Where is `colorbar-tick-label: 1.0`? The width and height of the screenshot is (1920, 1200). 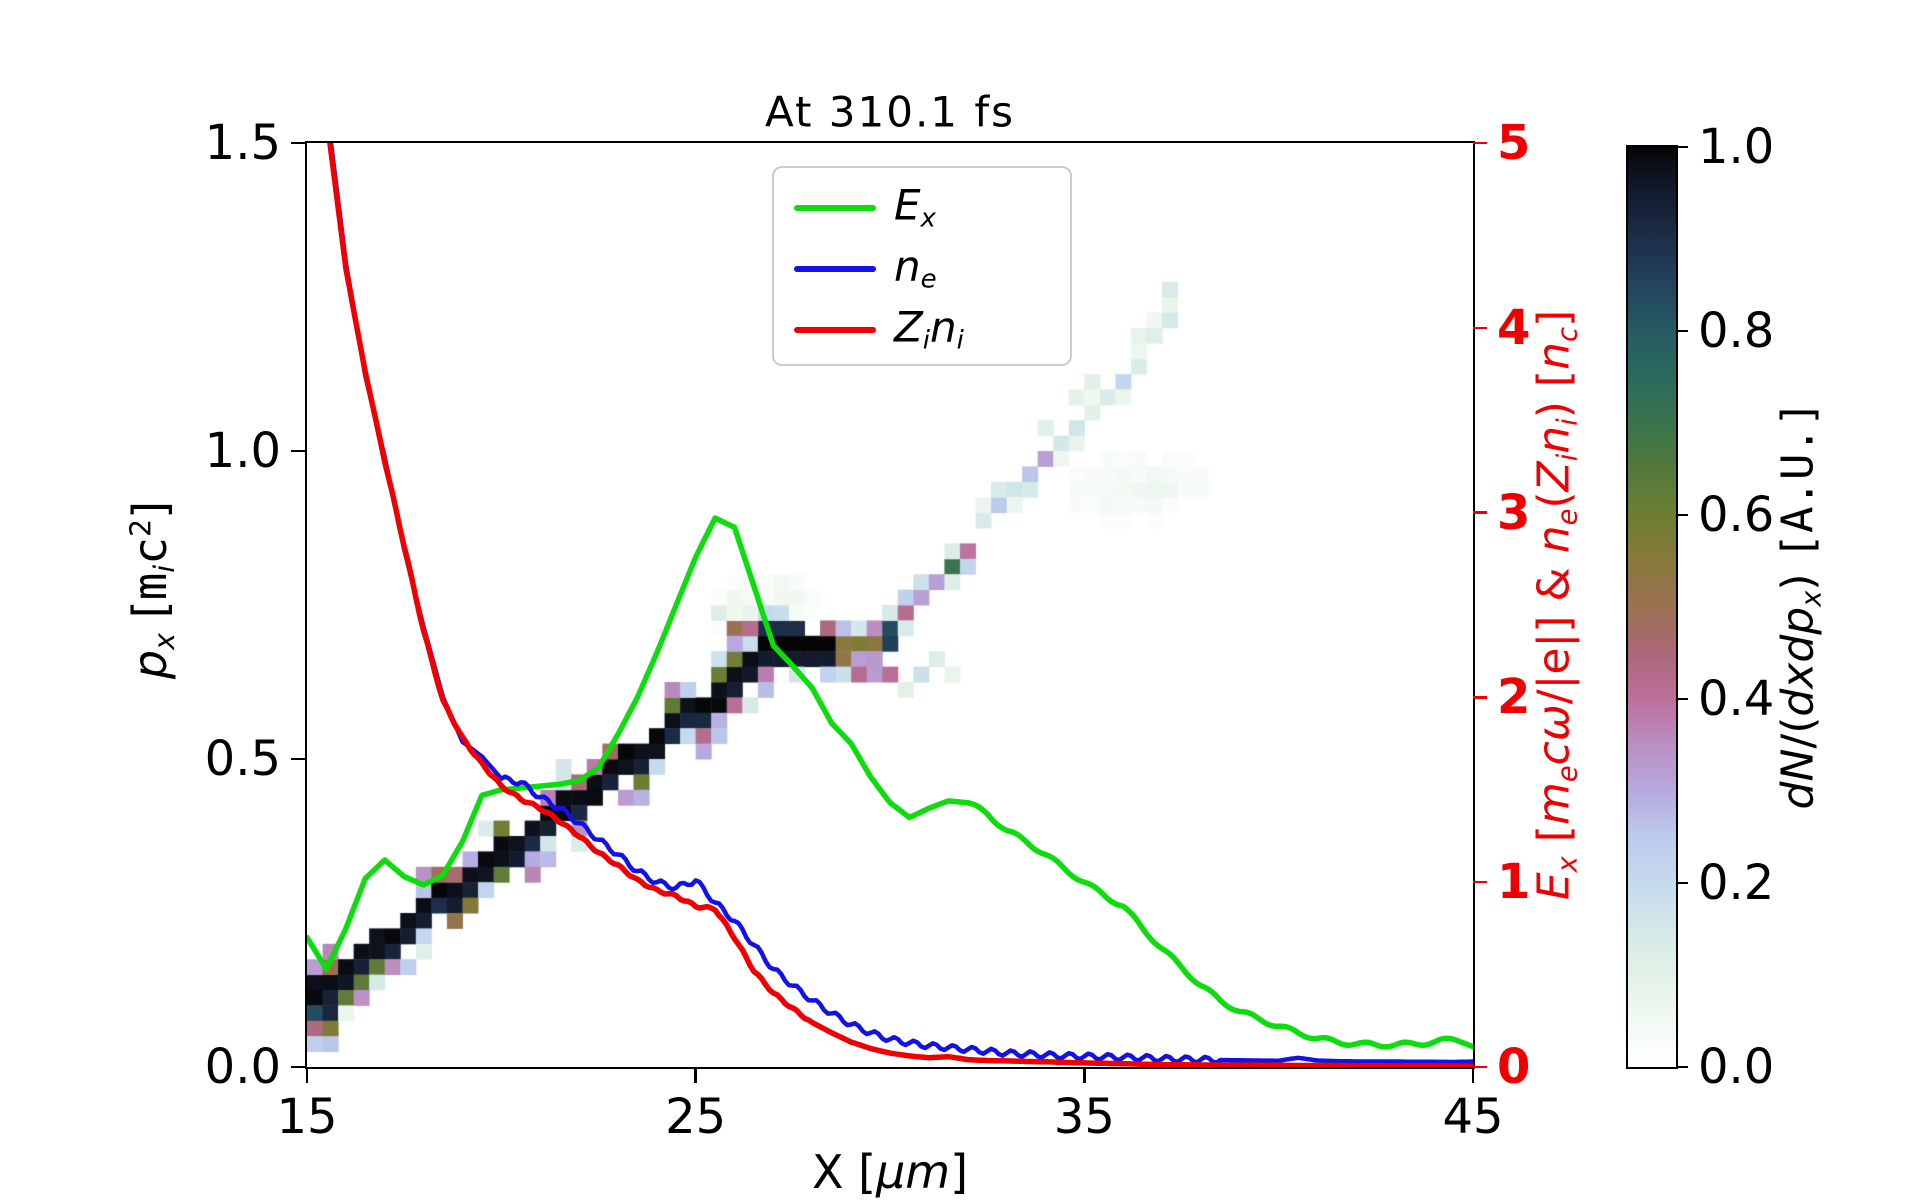
colorbar-tick-label: 1.0 is located at coordinates (1736, 147).